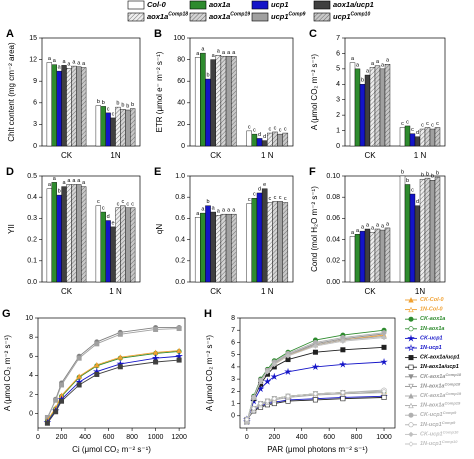  I want to click on y-tick-label: 0, so click(183, 146).